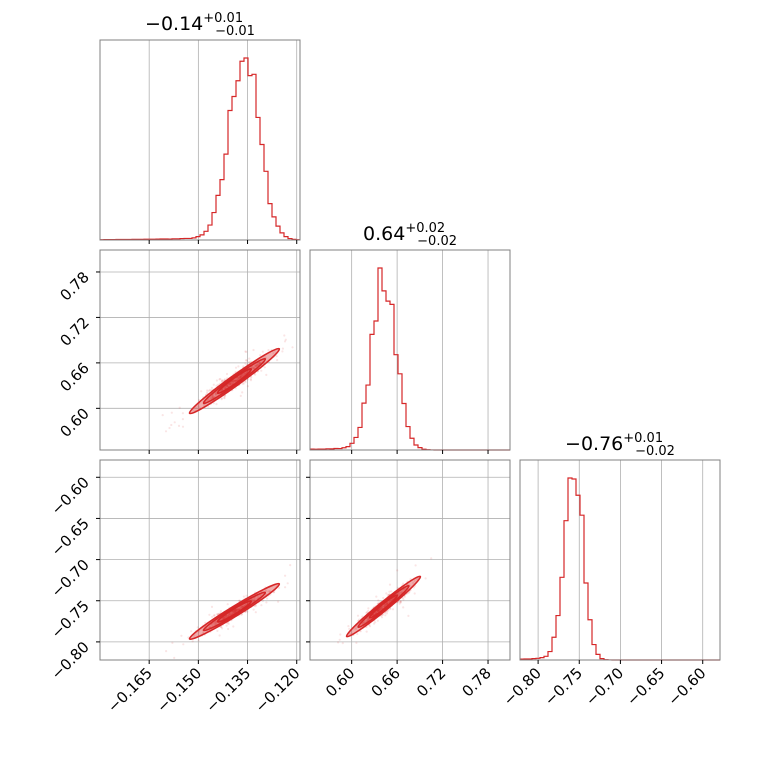 This screenshot has width=760, height=760. I want to click on ytick-label-1-3: 0.78, so click(74, 286).